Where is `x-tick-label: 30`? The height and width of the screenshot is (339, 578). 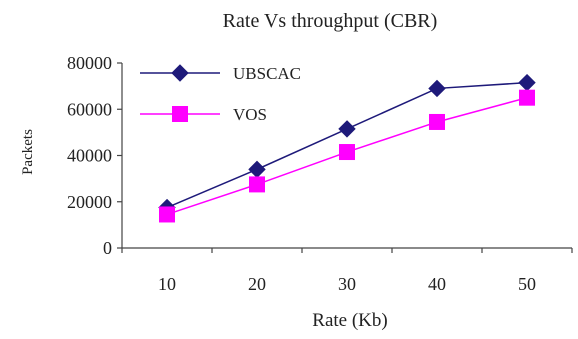 x-tick-label: 30 is located at coordinates (347, 284).